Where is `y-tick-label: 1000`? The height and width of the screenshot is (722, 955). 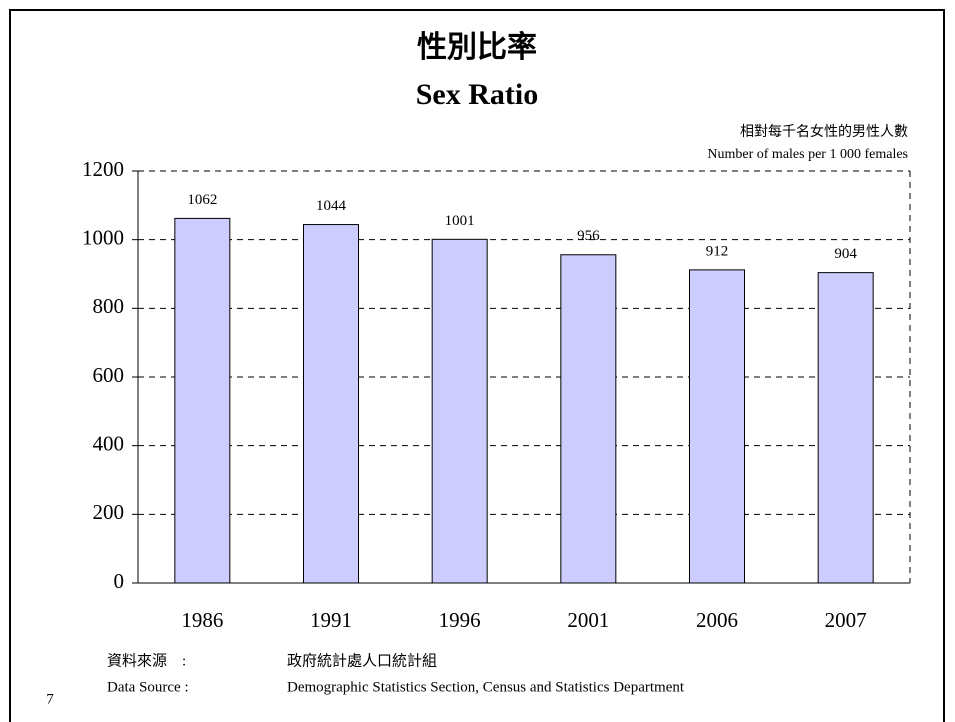 y-tick-label: 1000 is located at coordinates (103, 237).